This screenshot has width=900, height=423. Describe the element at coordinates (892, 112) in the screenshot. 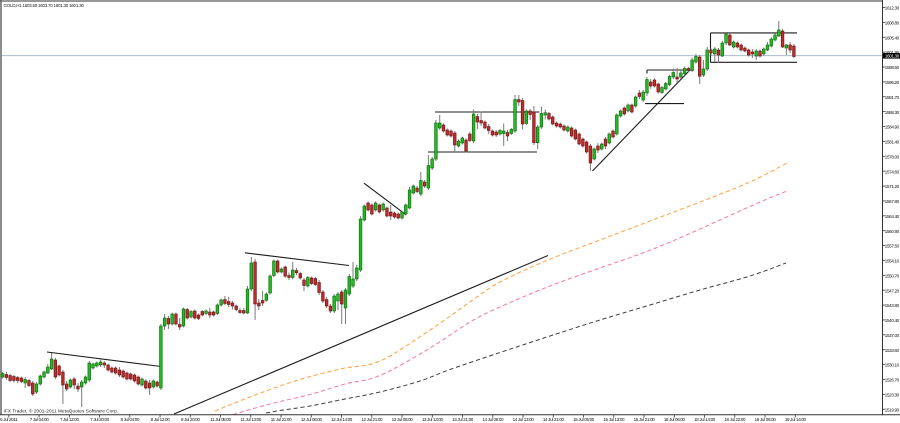

I see `svg-text: 1588.30` at that location.